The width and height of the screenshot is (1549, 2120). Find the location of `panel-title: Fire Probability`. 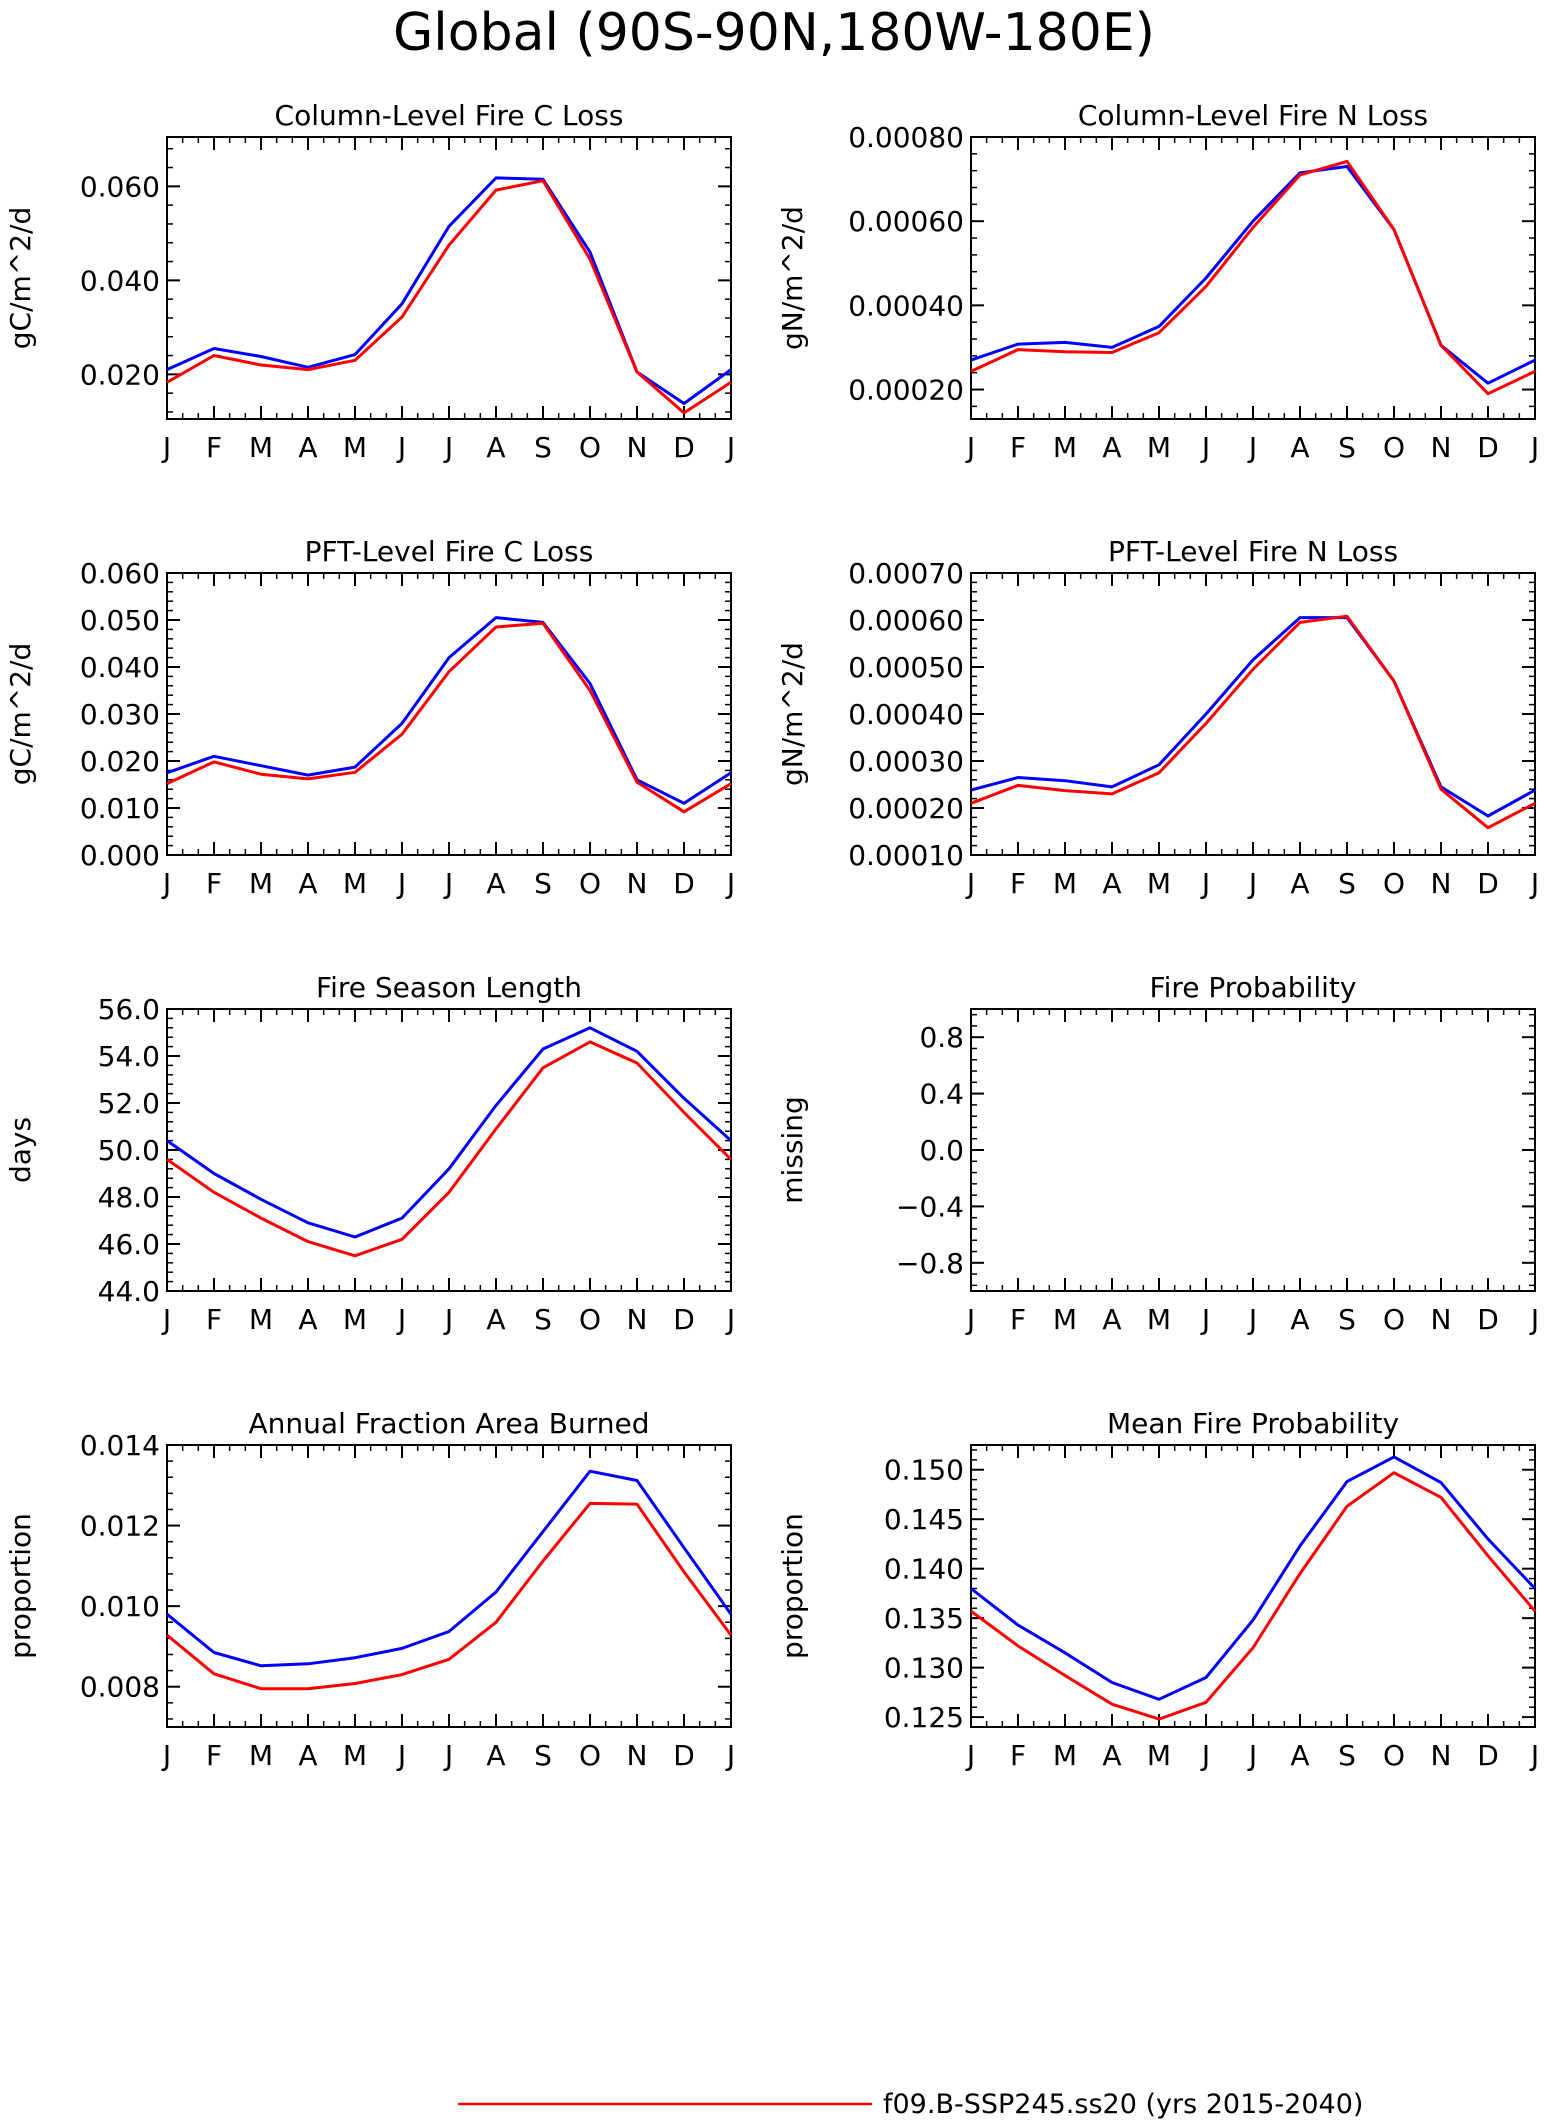

panel-title: Fire Probability is located at coordinates (1253, 987).